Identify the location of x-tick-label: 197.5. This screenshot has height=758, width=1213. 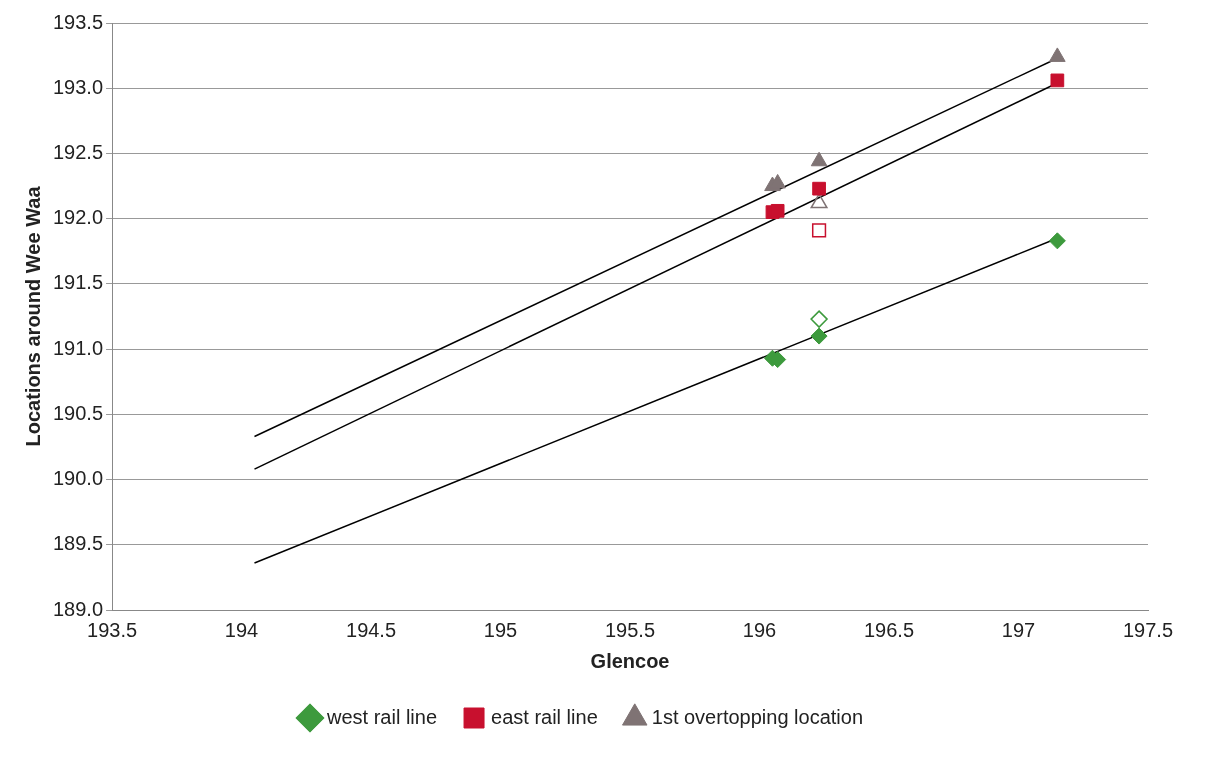
(1148, 629).